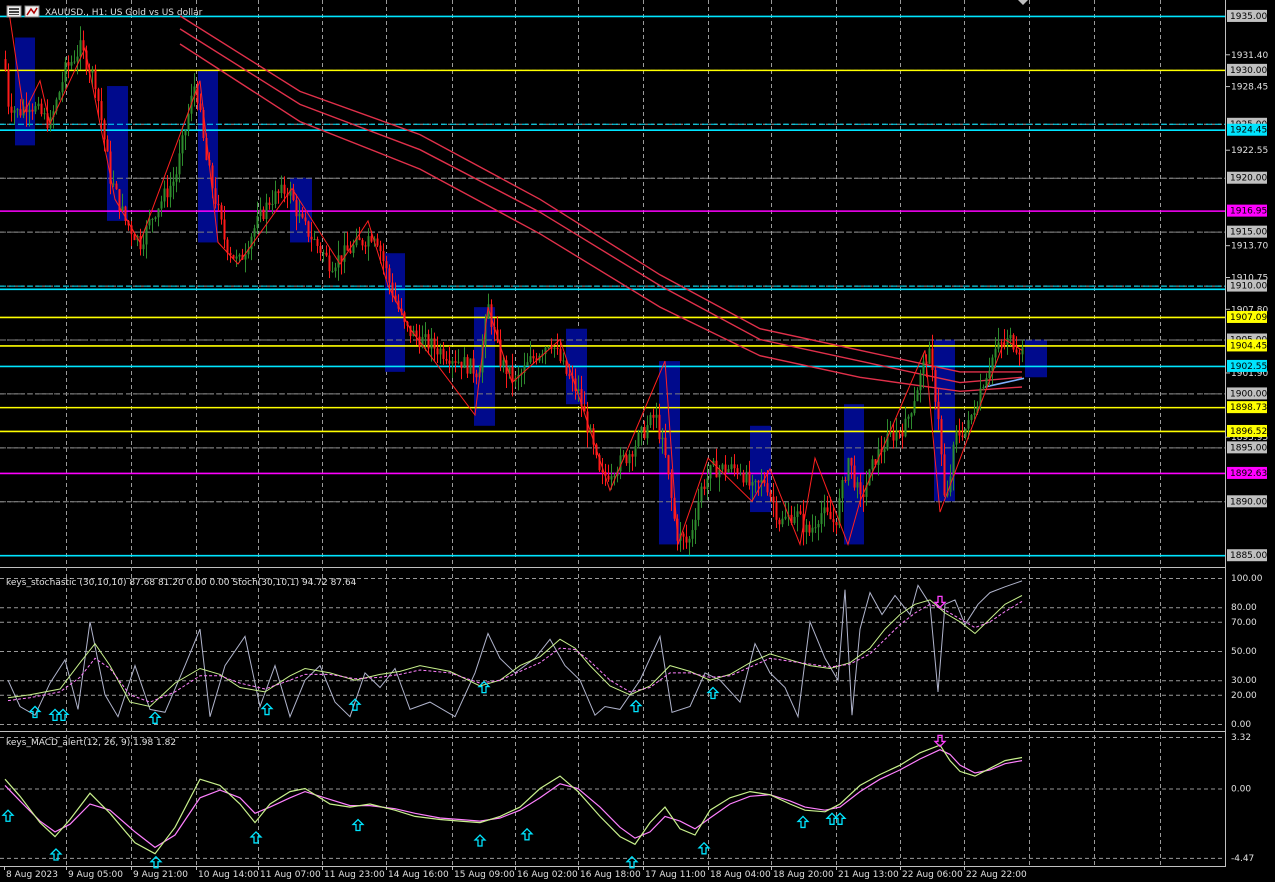 This screenshot has width=1275, height=882. What do you see at coordinates (1248, 502) in the screenshot?
I see `price-level-label: 1890.00` at bounding box center [1248, 502].